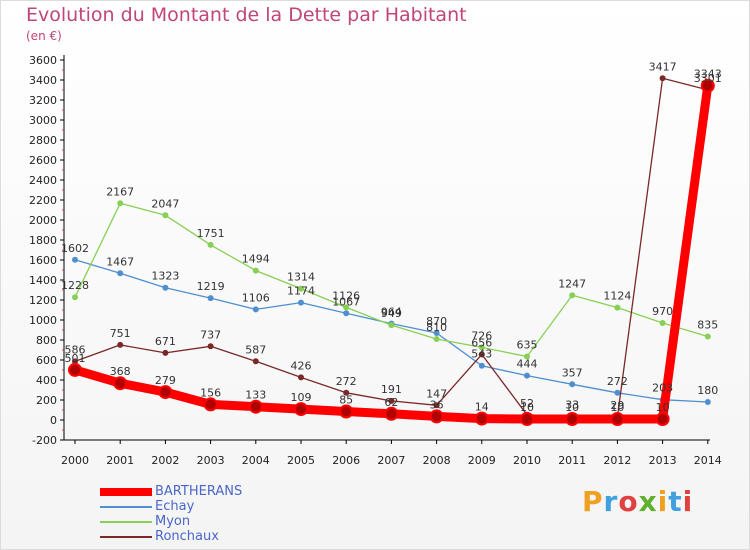 The width and height of the screenshot is (750, 550). Describe the element at coordinates (120, 333) in the screenshot. I see `data-label-ronchaux: 751` at that location.